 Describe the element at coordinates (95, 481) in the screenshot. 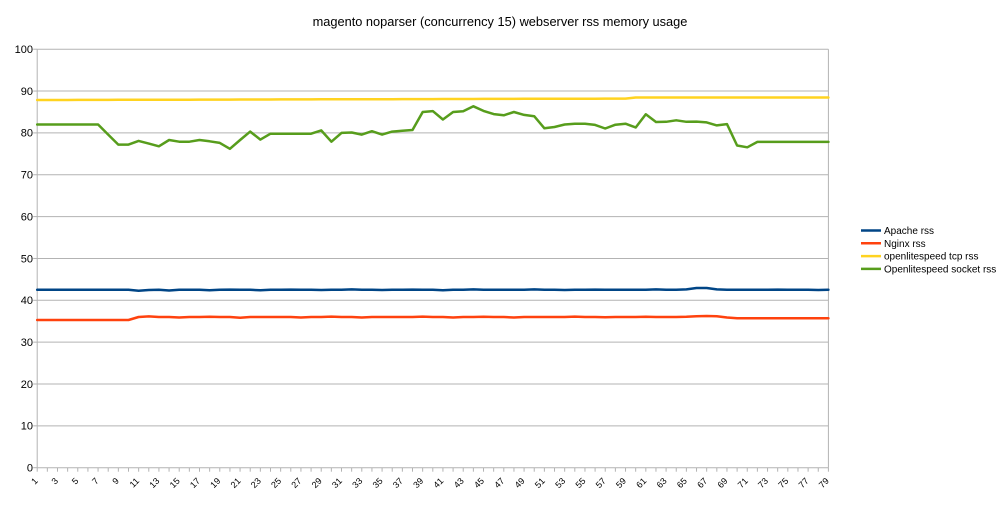

I see `svg-text: 7` at that location.